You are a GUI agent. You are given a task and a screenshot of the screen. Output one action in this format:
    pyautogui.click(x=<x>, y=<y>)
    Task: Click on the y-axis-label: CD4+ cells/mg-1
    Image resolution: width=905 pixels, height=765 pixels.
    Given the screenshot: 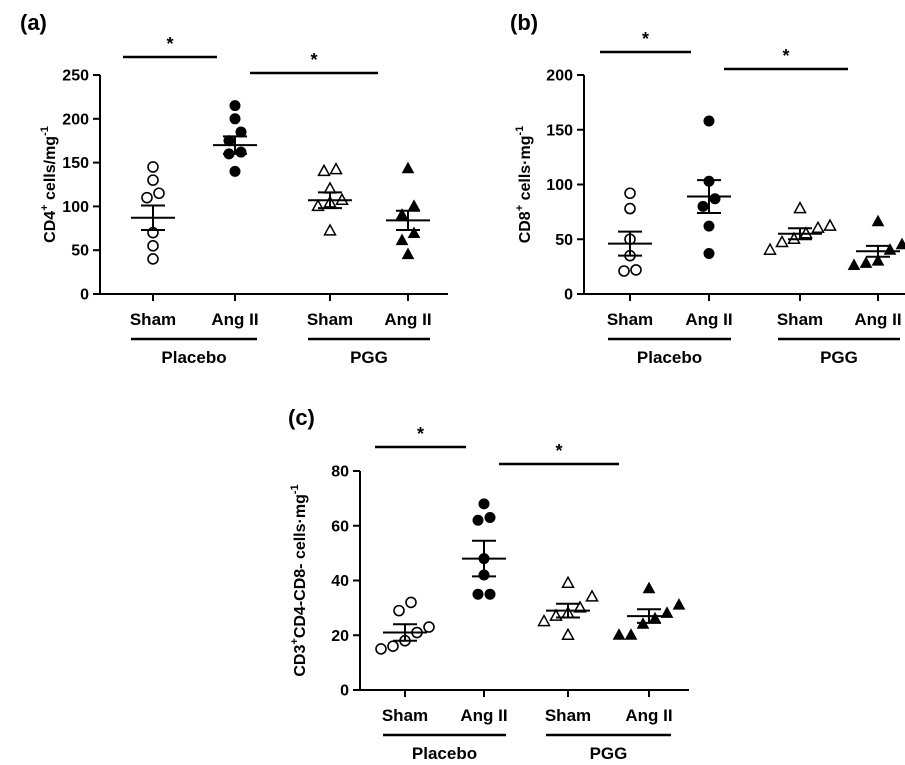 What is the action you would take?
    pyautogui.click(x=49, y=184)
    